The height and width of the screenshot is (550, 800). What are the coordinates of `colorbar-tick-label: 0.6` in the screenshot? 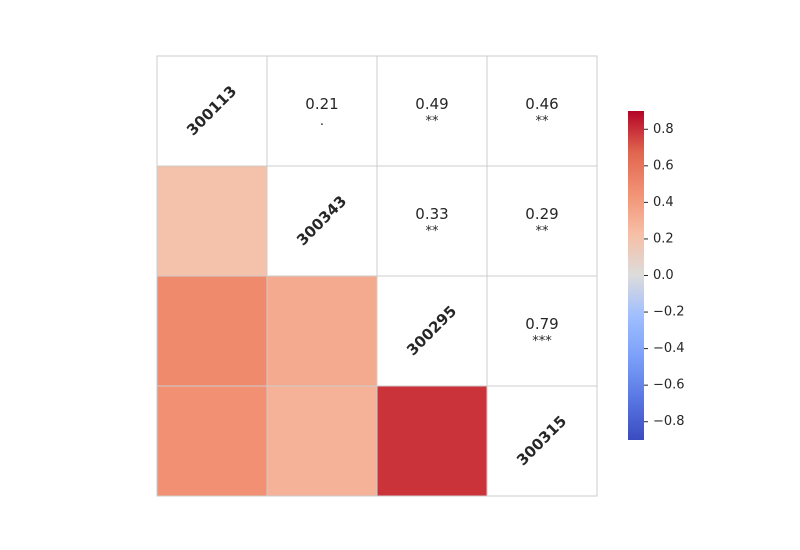 It's located at (663, 165).